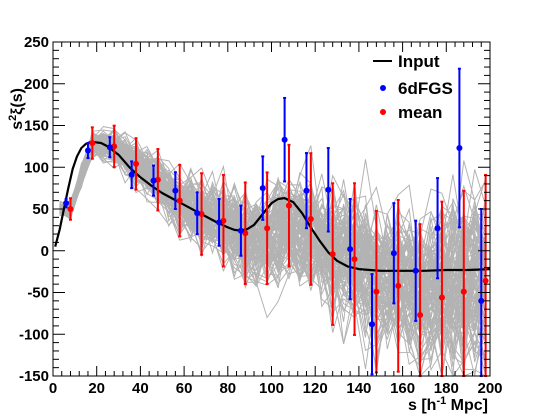 The image size is (545, 418). I want to click on x-tick-label: 20, so click(96, 388).